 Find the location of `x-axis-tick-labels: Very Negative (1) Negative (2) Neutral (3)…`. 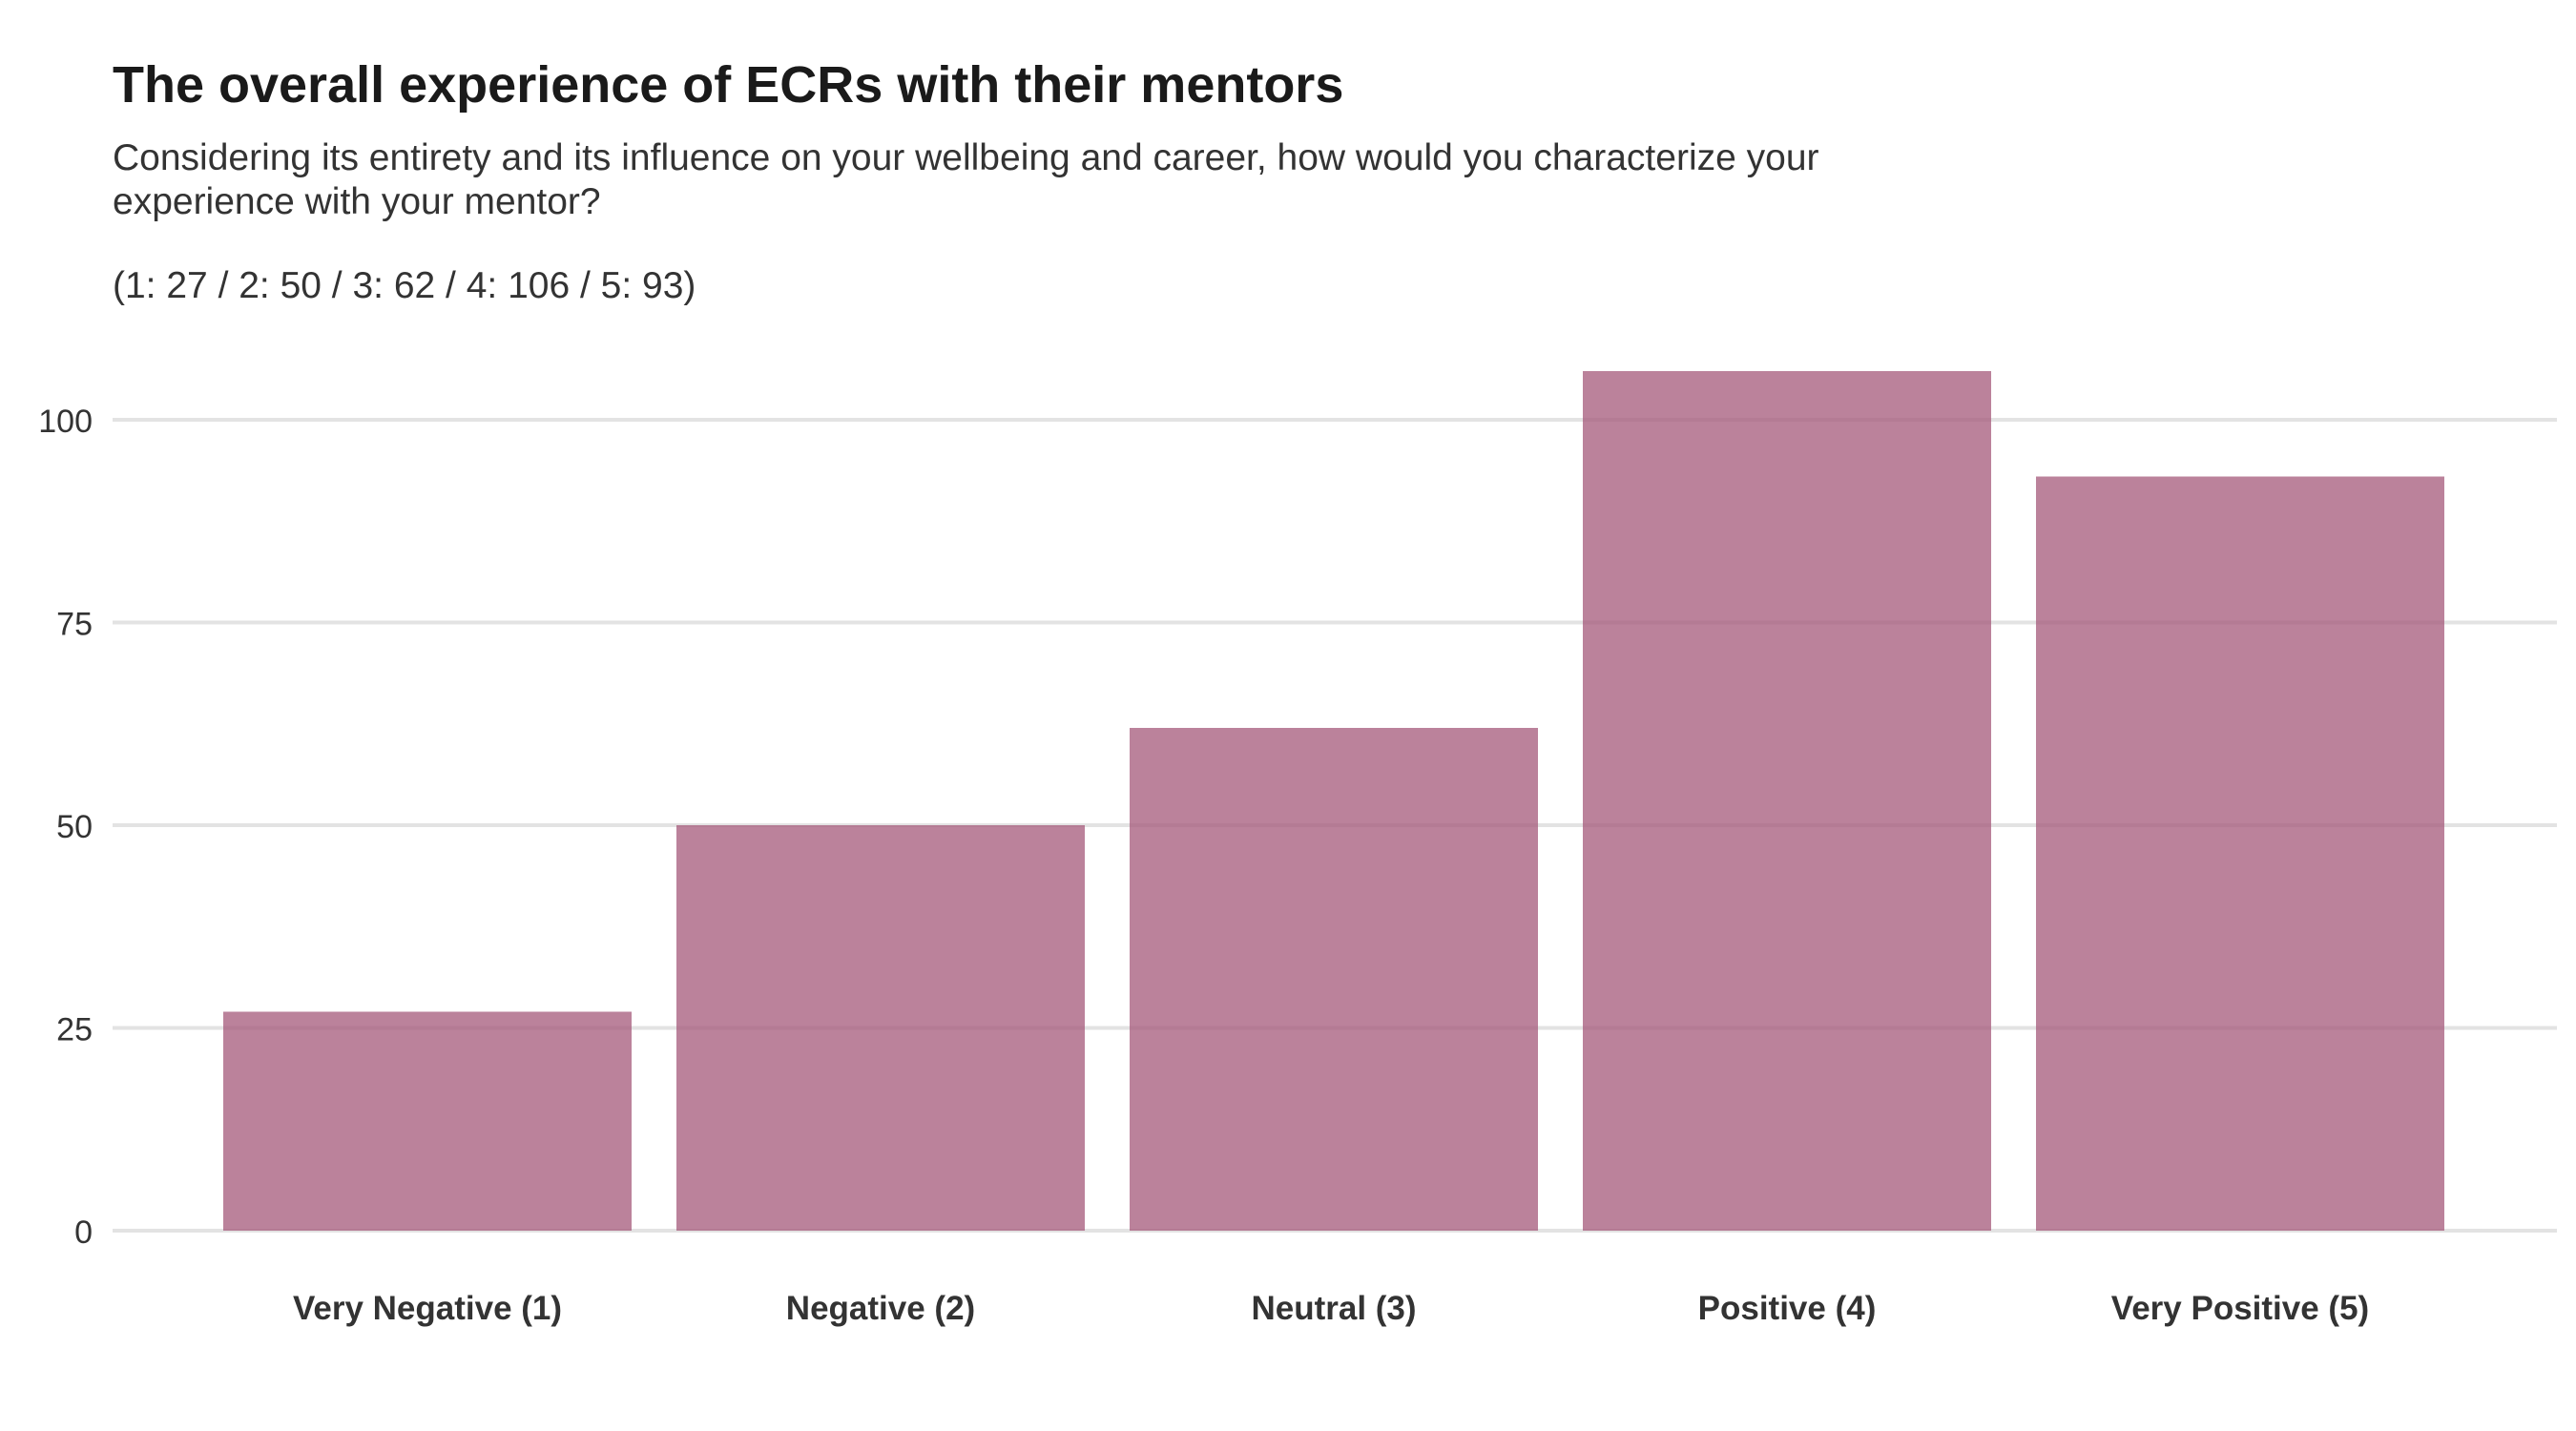

x-axis-tick-labels: Very Negative (1) Negative (2) Neutral (3)… is located at coordinates (1331, 1308).